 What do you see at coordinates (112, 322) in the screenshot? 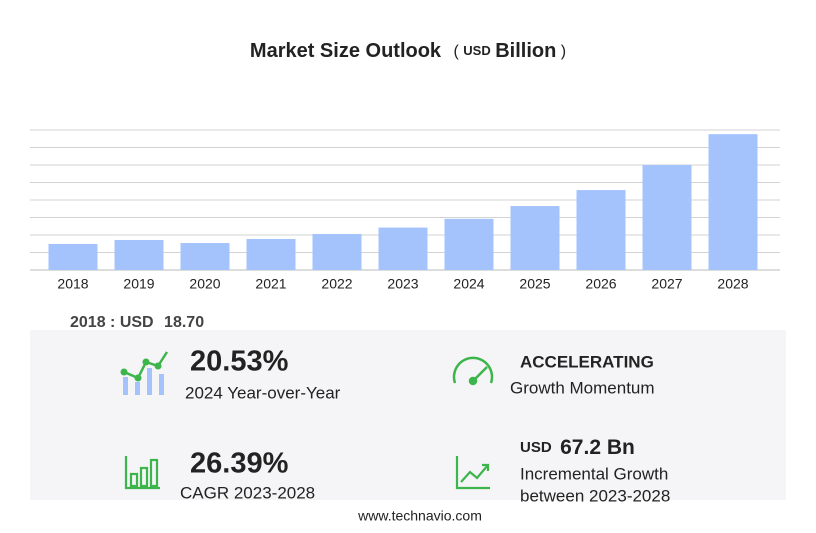
I see `base-year-label: 2018 : USD` at bounding box center [112, 322].